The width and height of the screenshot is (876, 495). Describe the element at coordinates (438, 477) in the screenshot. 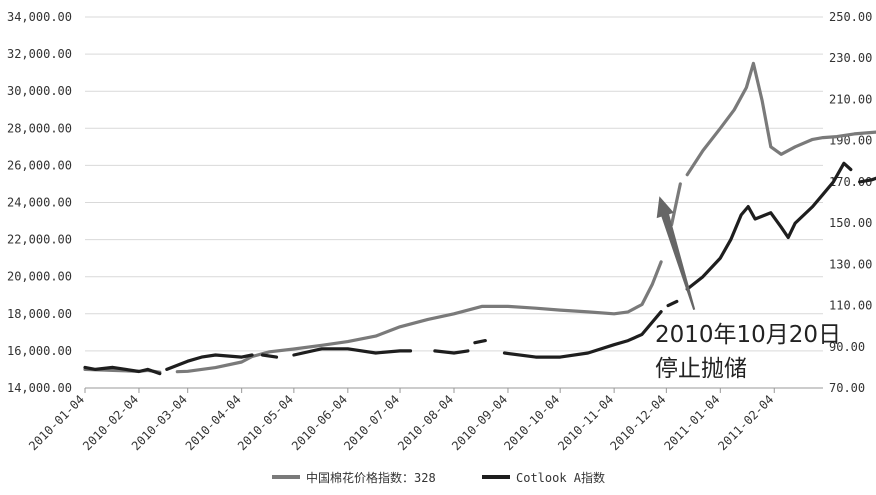

I see `legend: 中国棉花价格指数：328 Cotlook A指数` at that location.